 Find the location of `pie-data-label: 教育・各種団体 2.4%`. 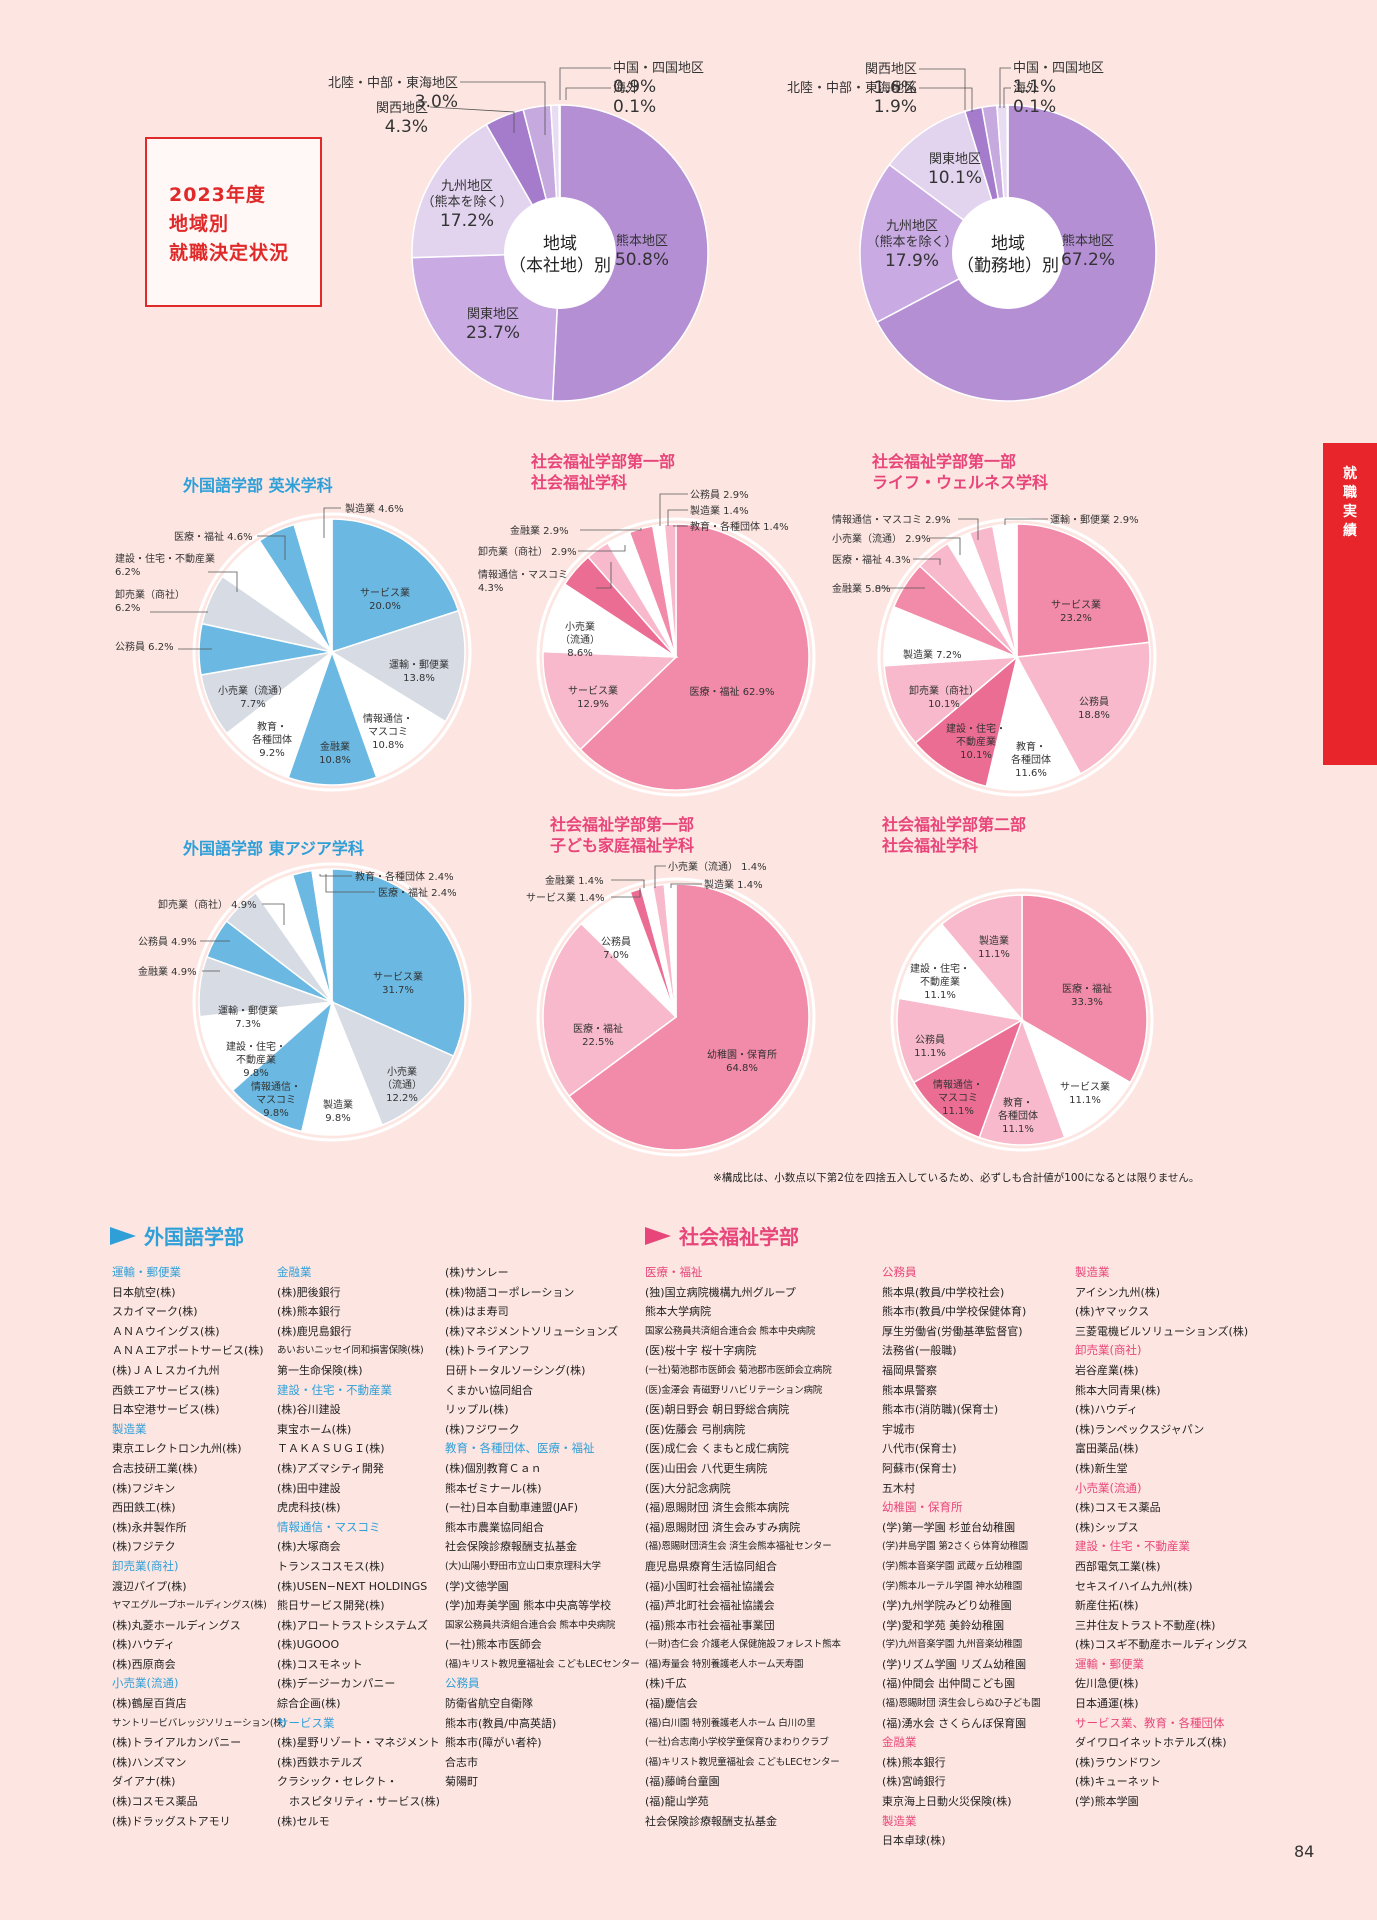

pie-data-label: 教育・各種団体 2.4% is located at coordinates (404, 876).